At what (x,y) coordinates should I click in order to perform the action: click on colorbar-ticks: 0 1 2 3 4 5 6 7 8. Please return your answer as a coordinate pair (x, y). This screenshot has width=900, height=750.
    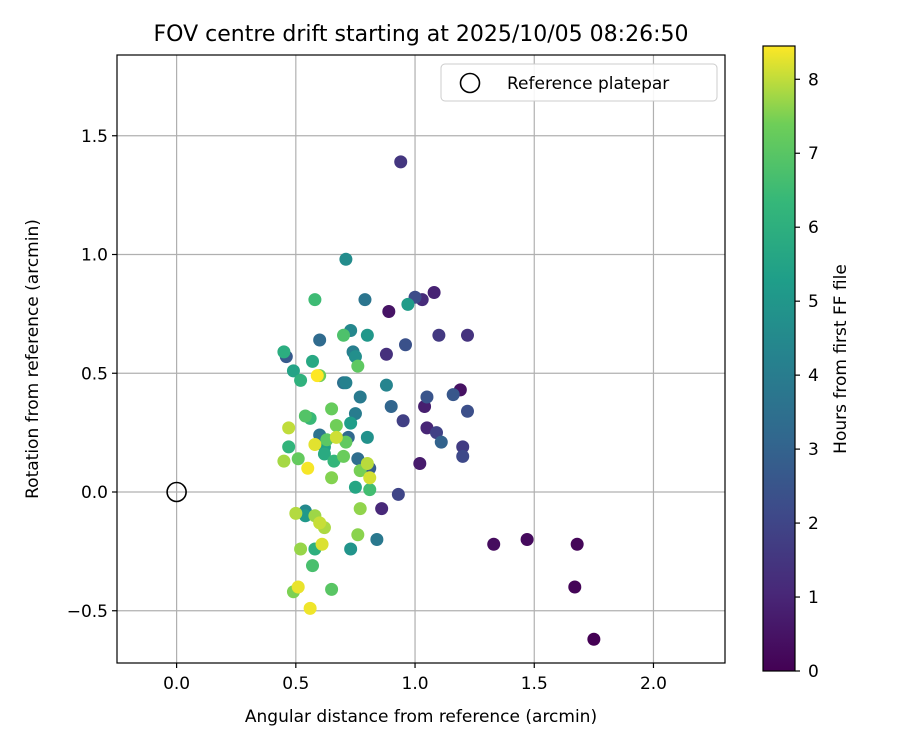
    Looking at the image, I should click on (807, 376).